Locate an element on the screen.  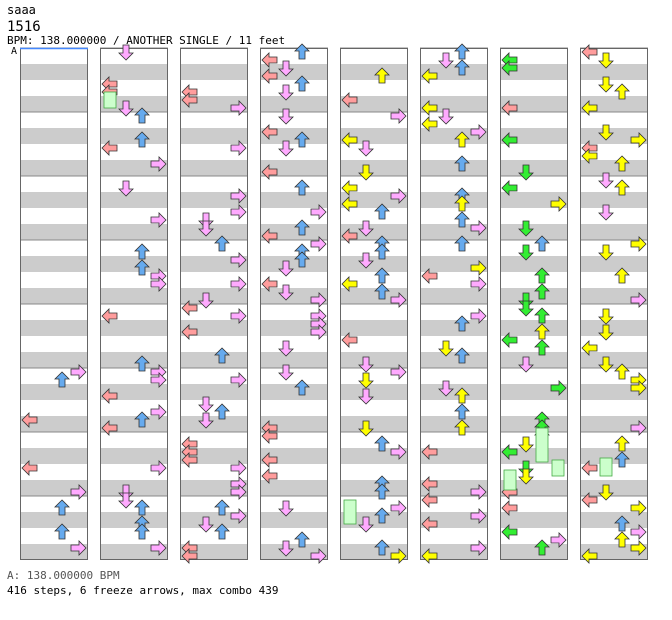
bpm-footer: A: 138.000000 BPM is located at coordinates (63, 575).